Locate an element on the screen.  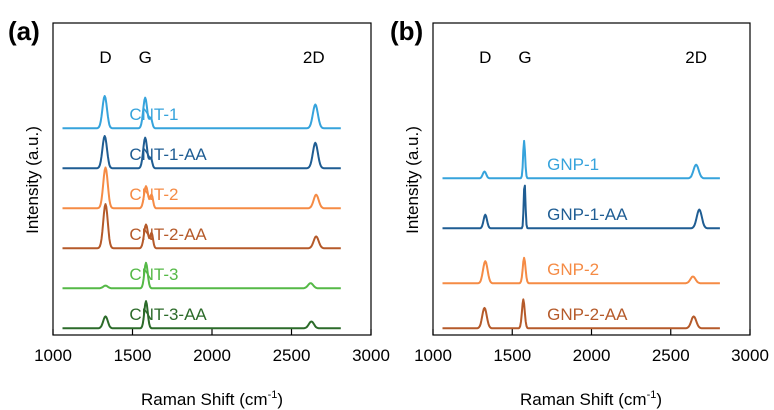
series-line-cnt-2-aa is located at coordinates (201, 226).